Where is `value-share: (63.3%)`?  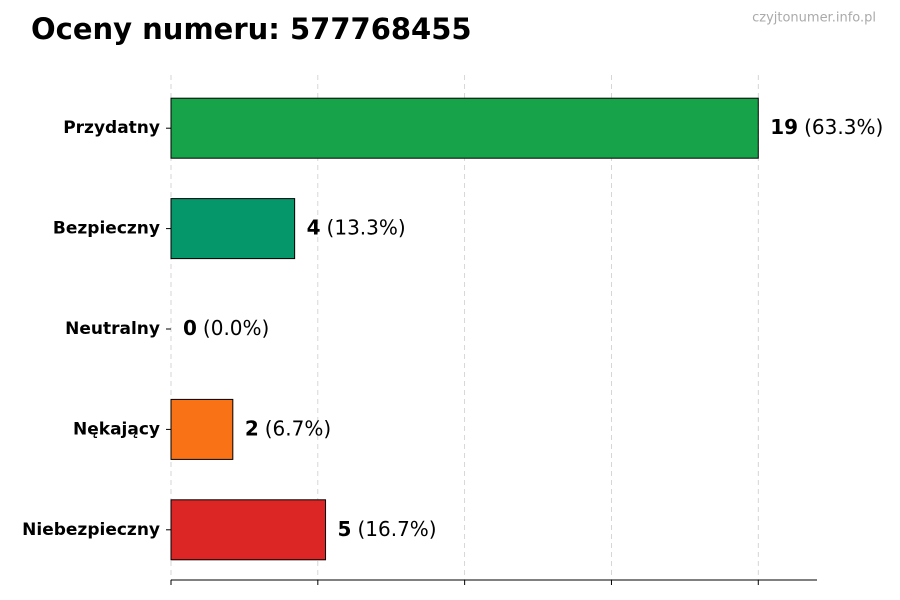
value-share: (63.3%) is located at coordinates (843, 127).